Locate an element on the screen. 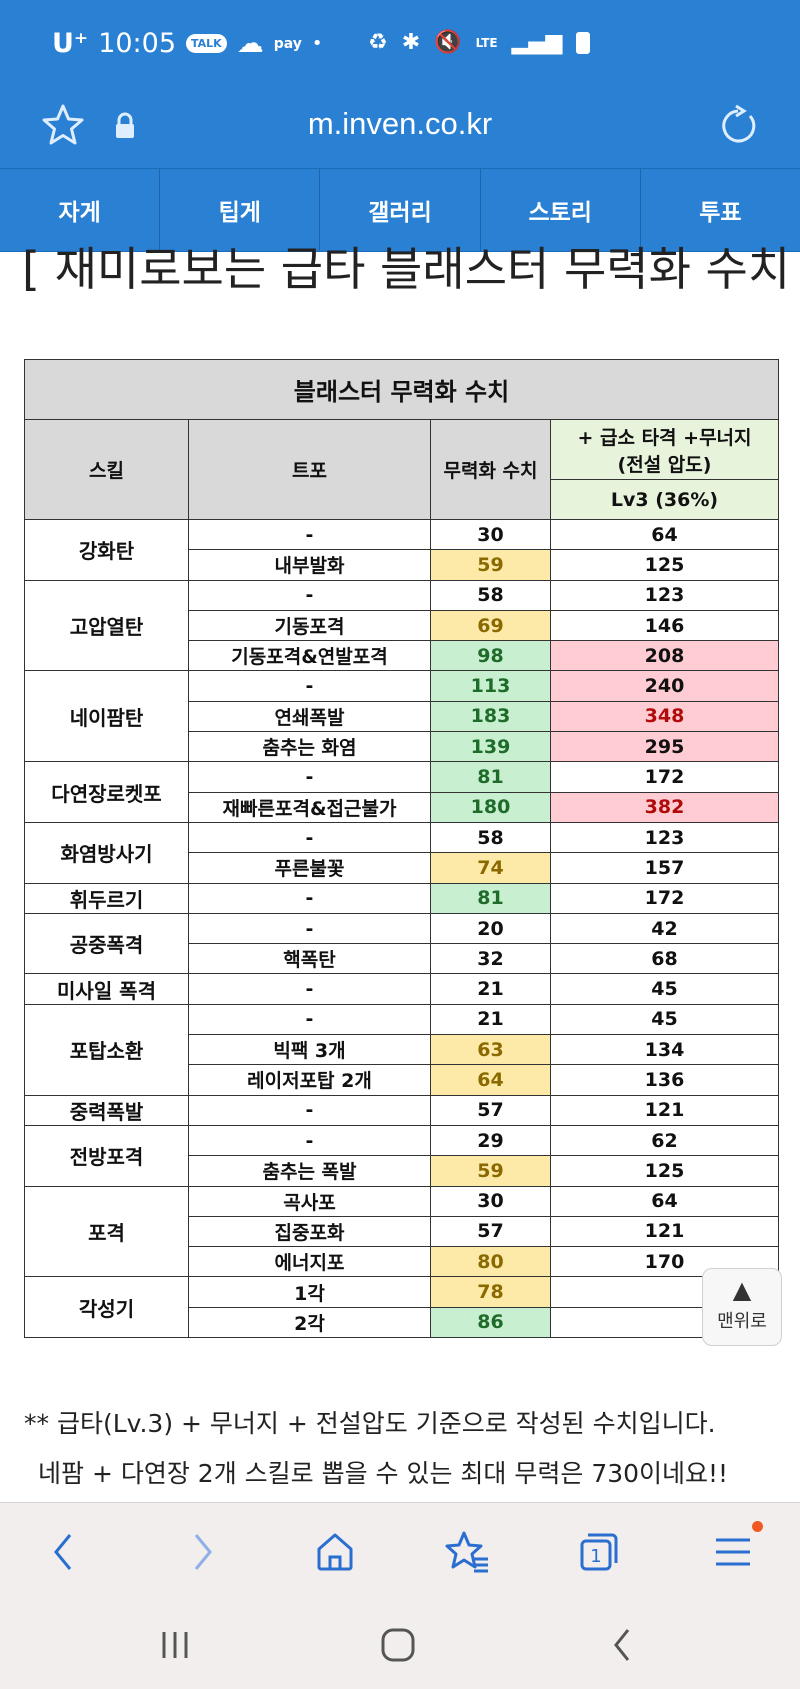 The image size is (800, 1689). value-cell: 86 is located at coordinates (490, 1322).